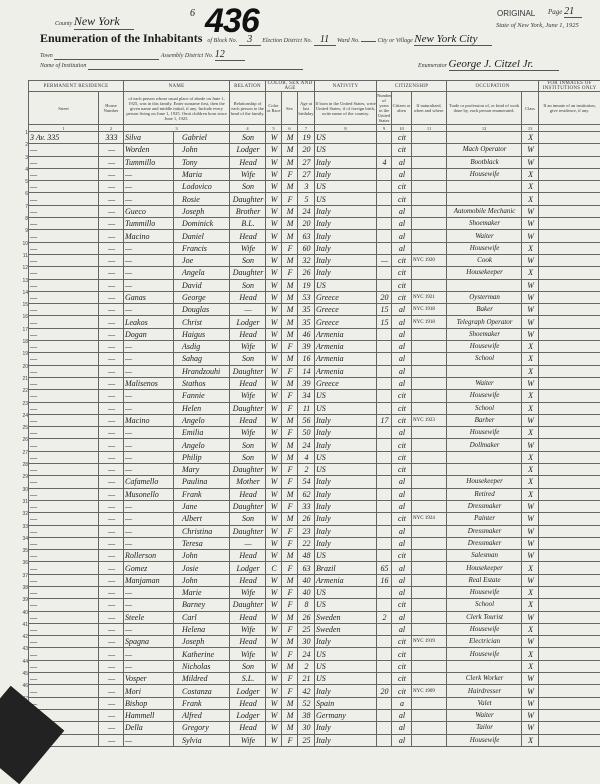 The image size is (600, 784). Describe the element at coordinates (202, 420) in the screenshot. I see `cell-given-name: Angelo` at that location.